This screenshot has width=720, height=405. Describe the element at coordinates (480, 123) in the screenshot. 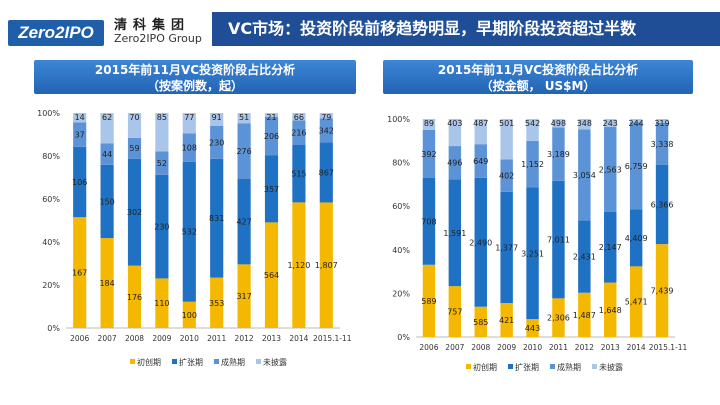

I see `data-label: 487` at that location.